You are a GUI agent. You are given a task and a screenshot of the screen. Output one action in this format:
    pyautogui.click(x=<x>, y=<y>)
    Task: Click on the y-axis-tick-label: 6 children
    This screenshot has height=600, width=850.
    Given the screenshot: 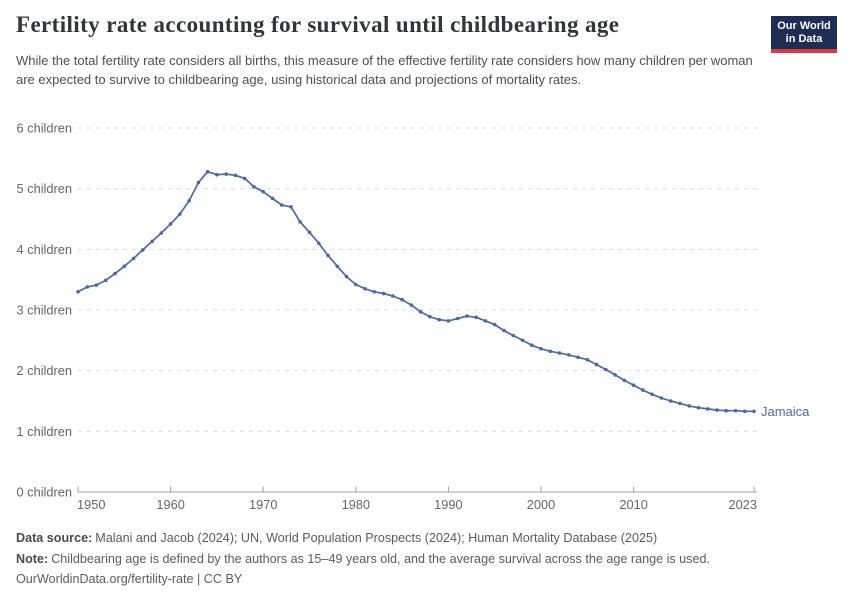 What is the action you would take?
    pyautogui.click(x=45, y=128)
    